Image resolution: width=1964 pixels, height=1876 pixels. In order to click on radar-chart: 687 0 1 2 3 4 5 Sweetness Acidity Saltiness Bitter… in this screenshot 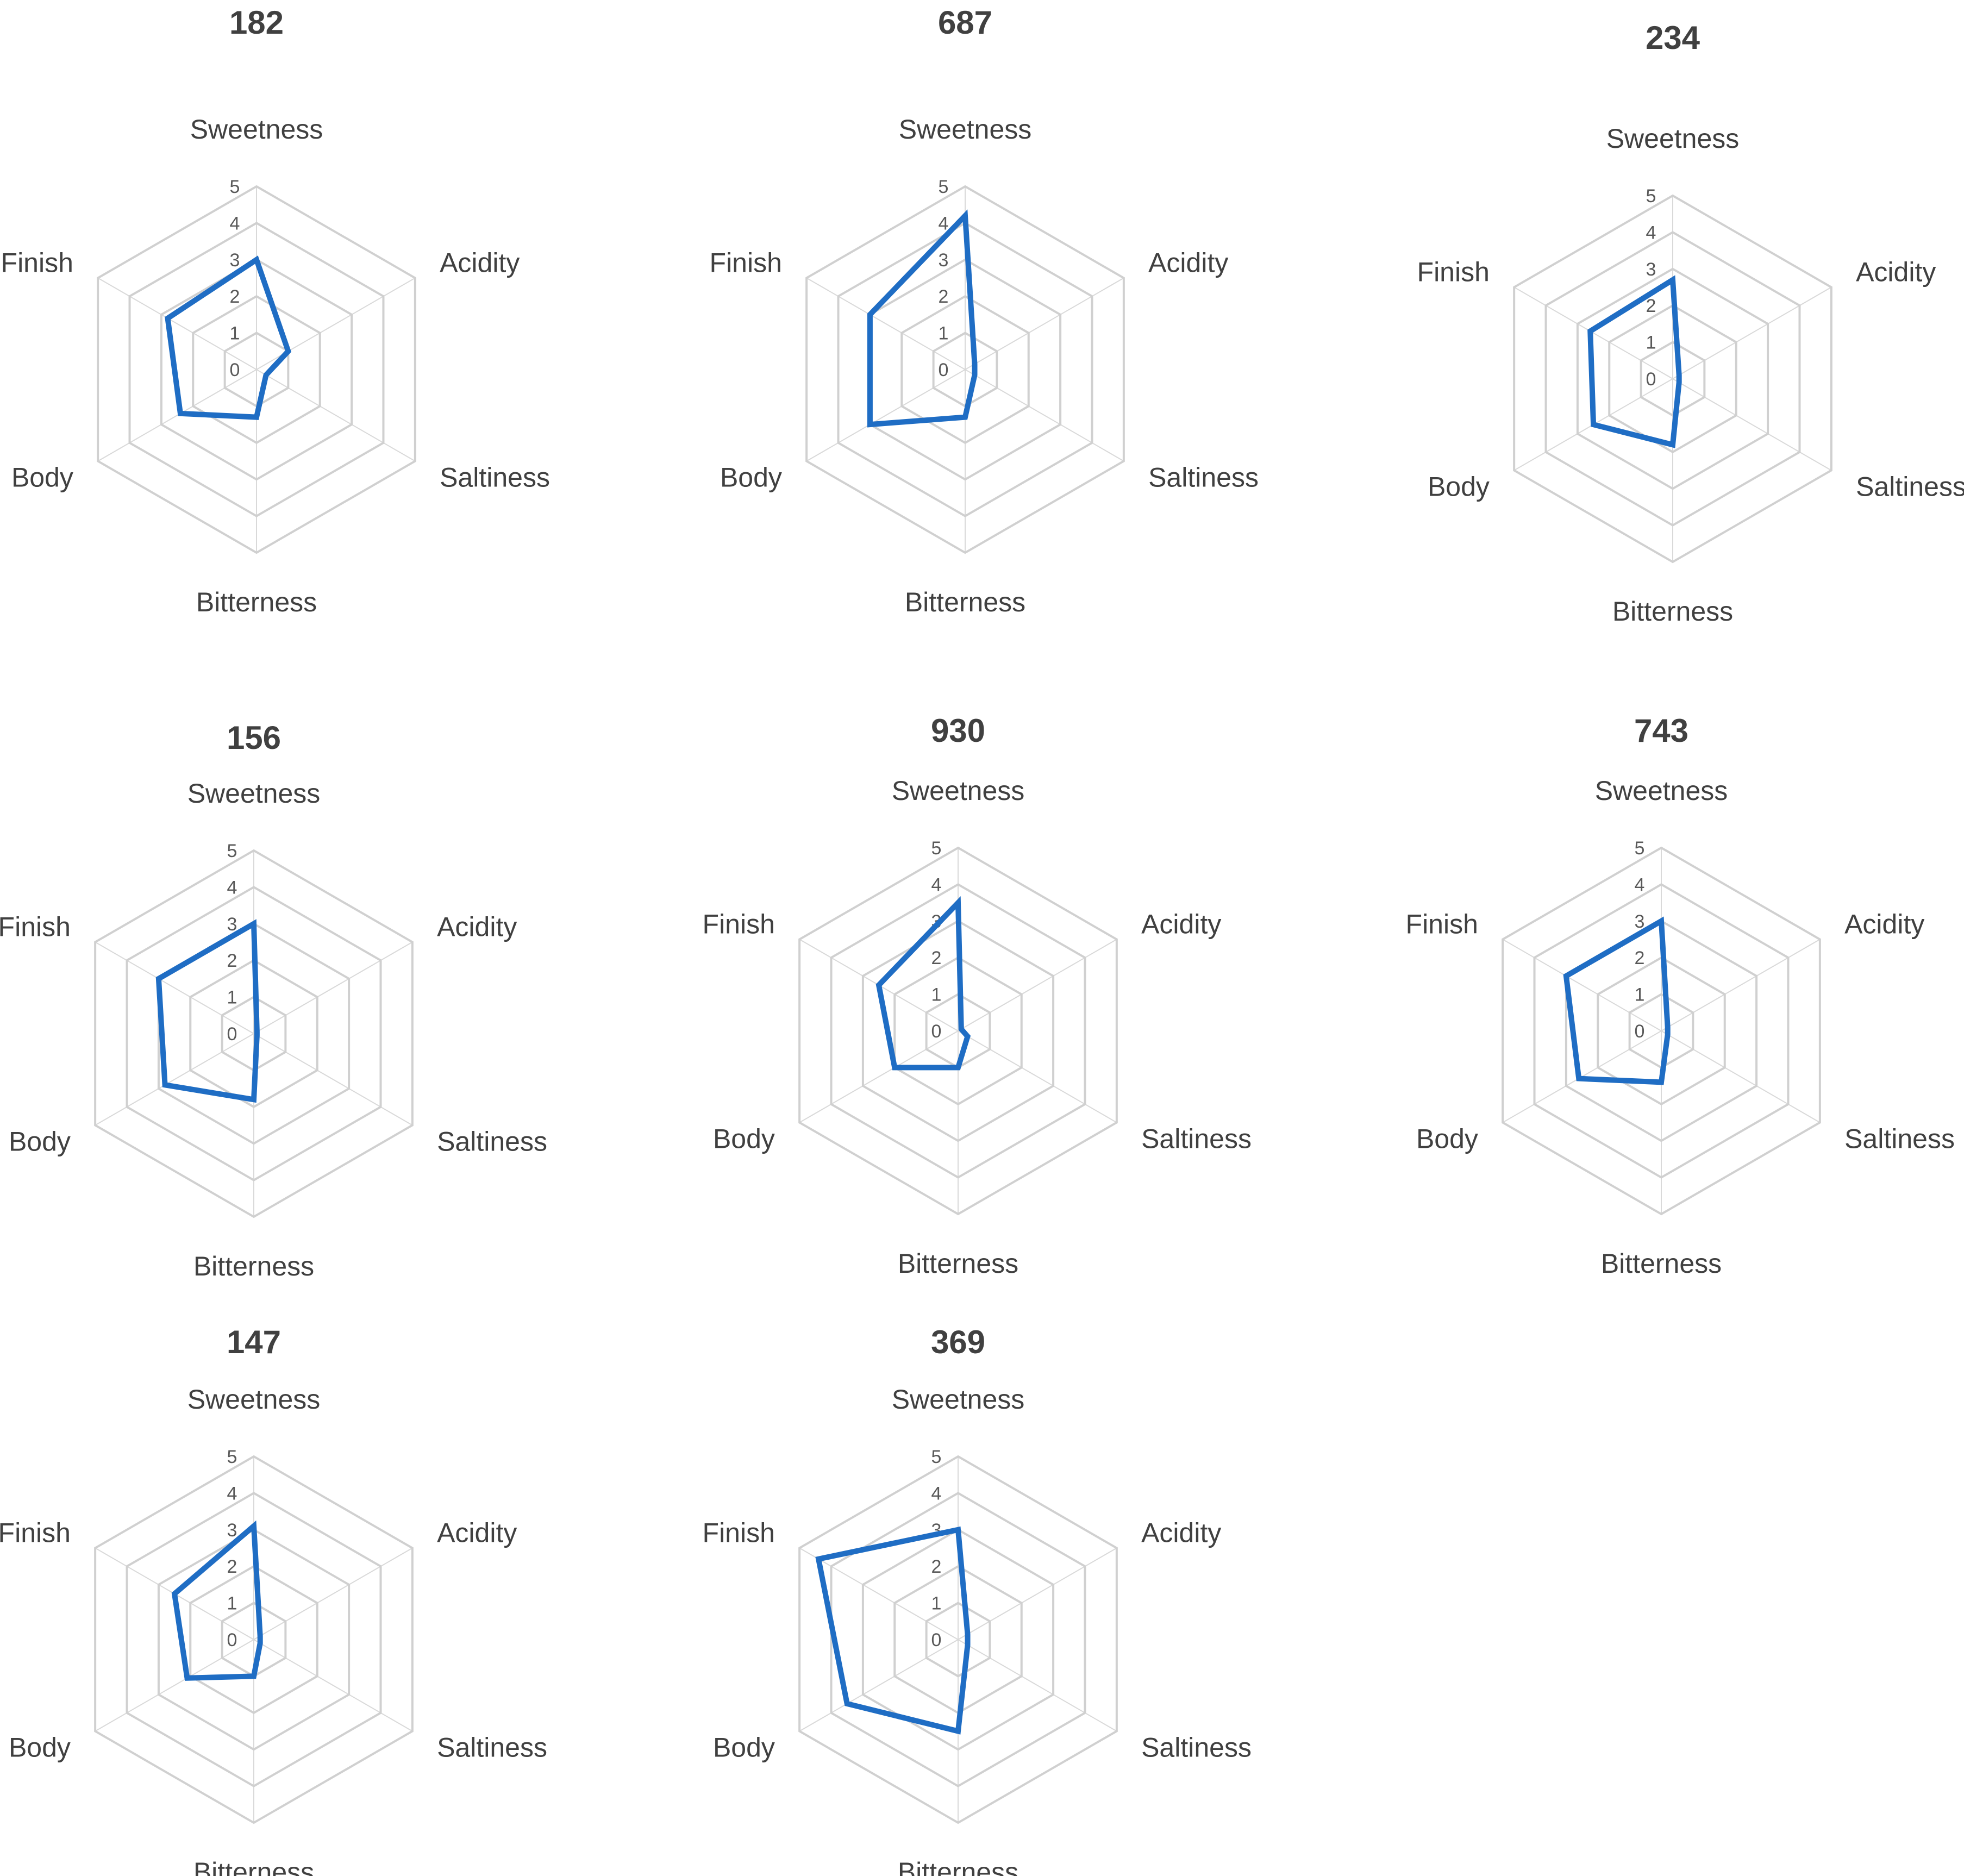, I will do `click(985, 310)`.